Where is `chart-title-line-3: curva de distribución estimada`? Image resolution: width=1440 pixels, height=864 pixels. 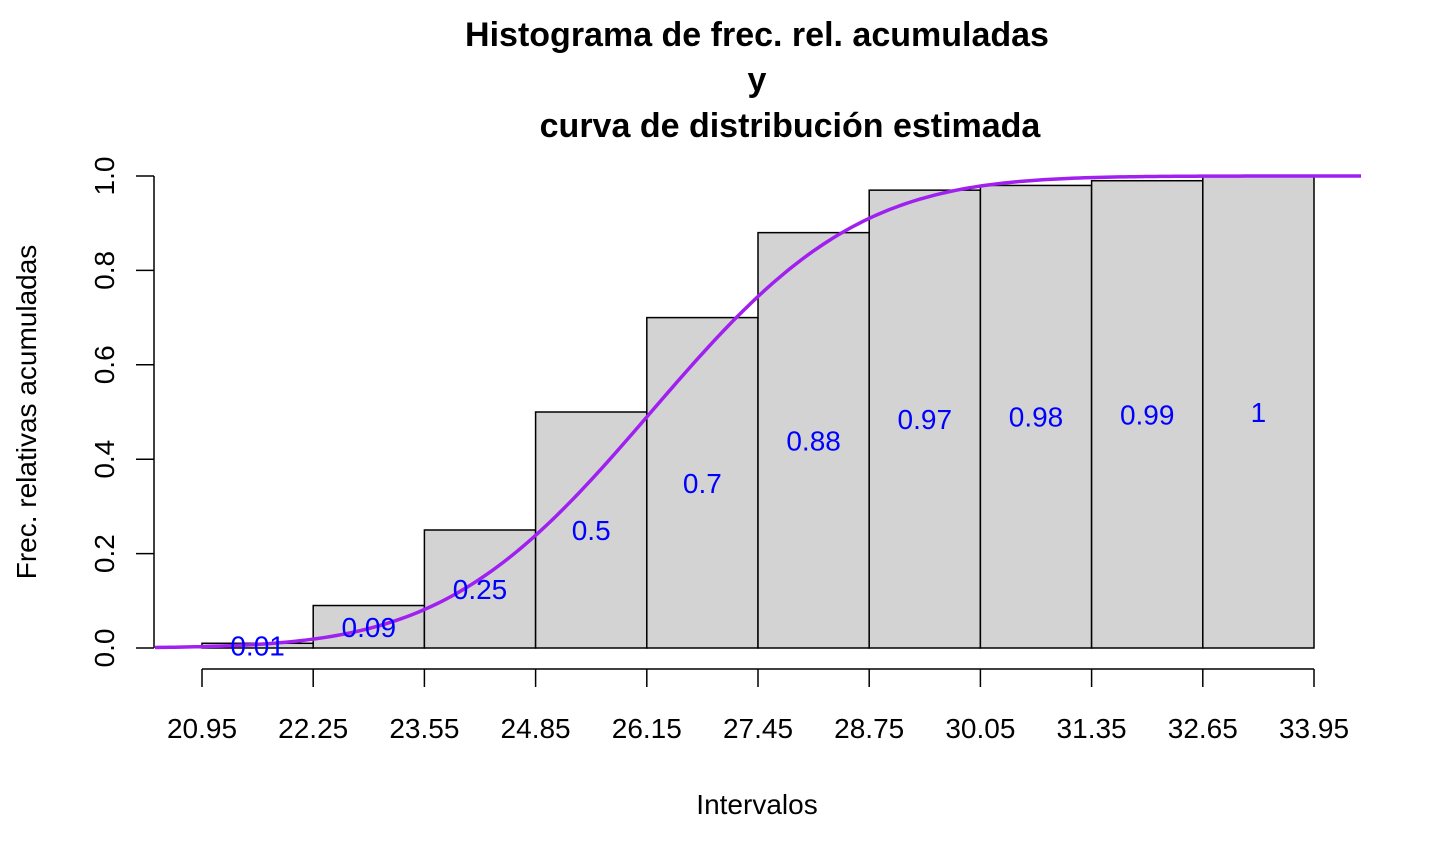 chart-title-line-3: curva de distribución estimada is located at coordinates (791, 126).